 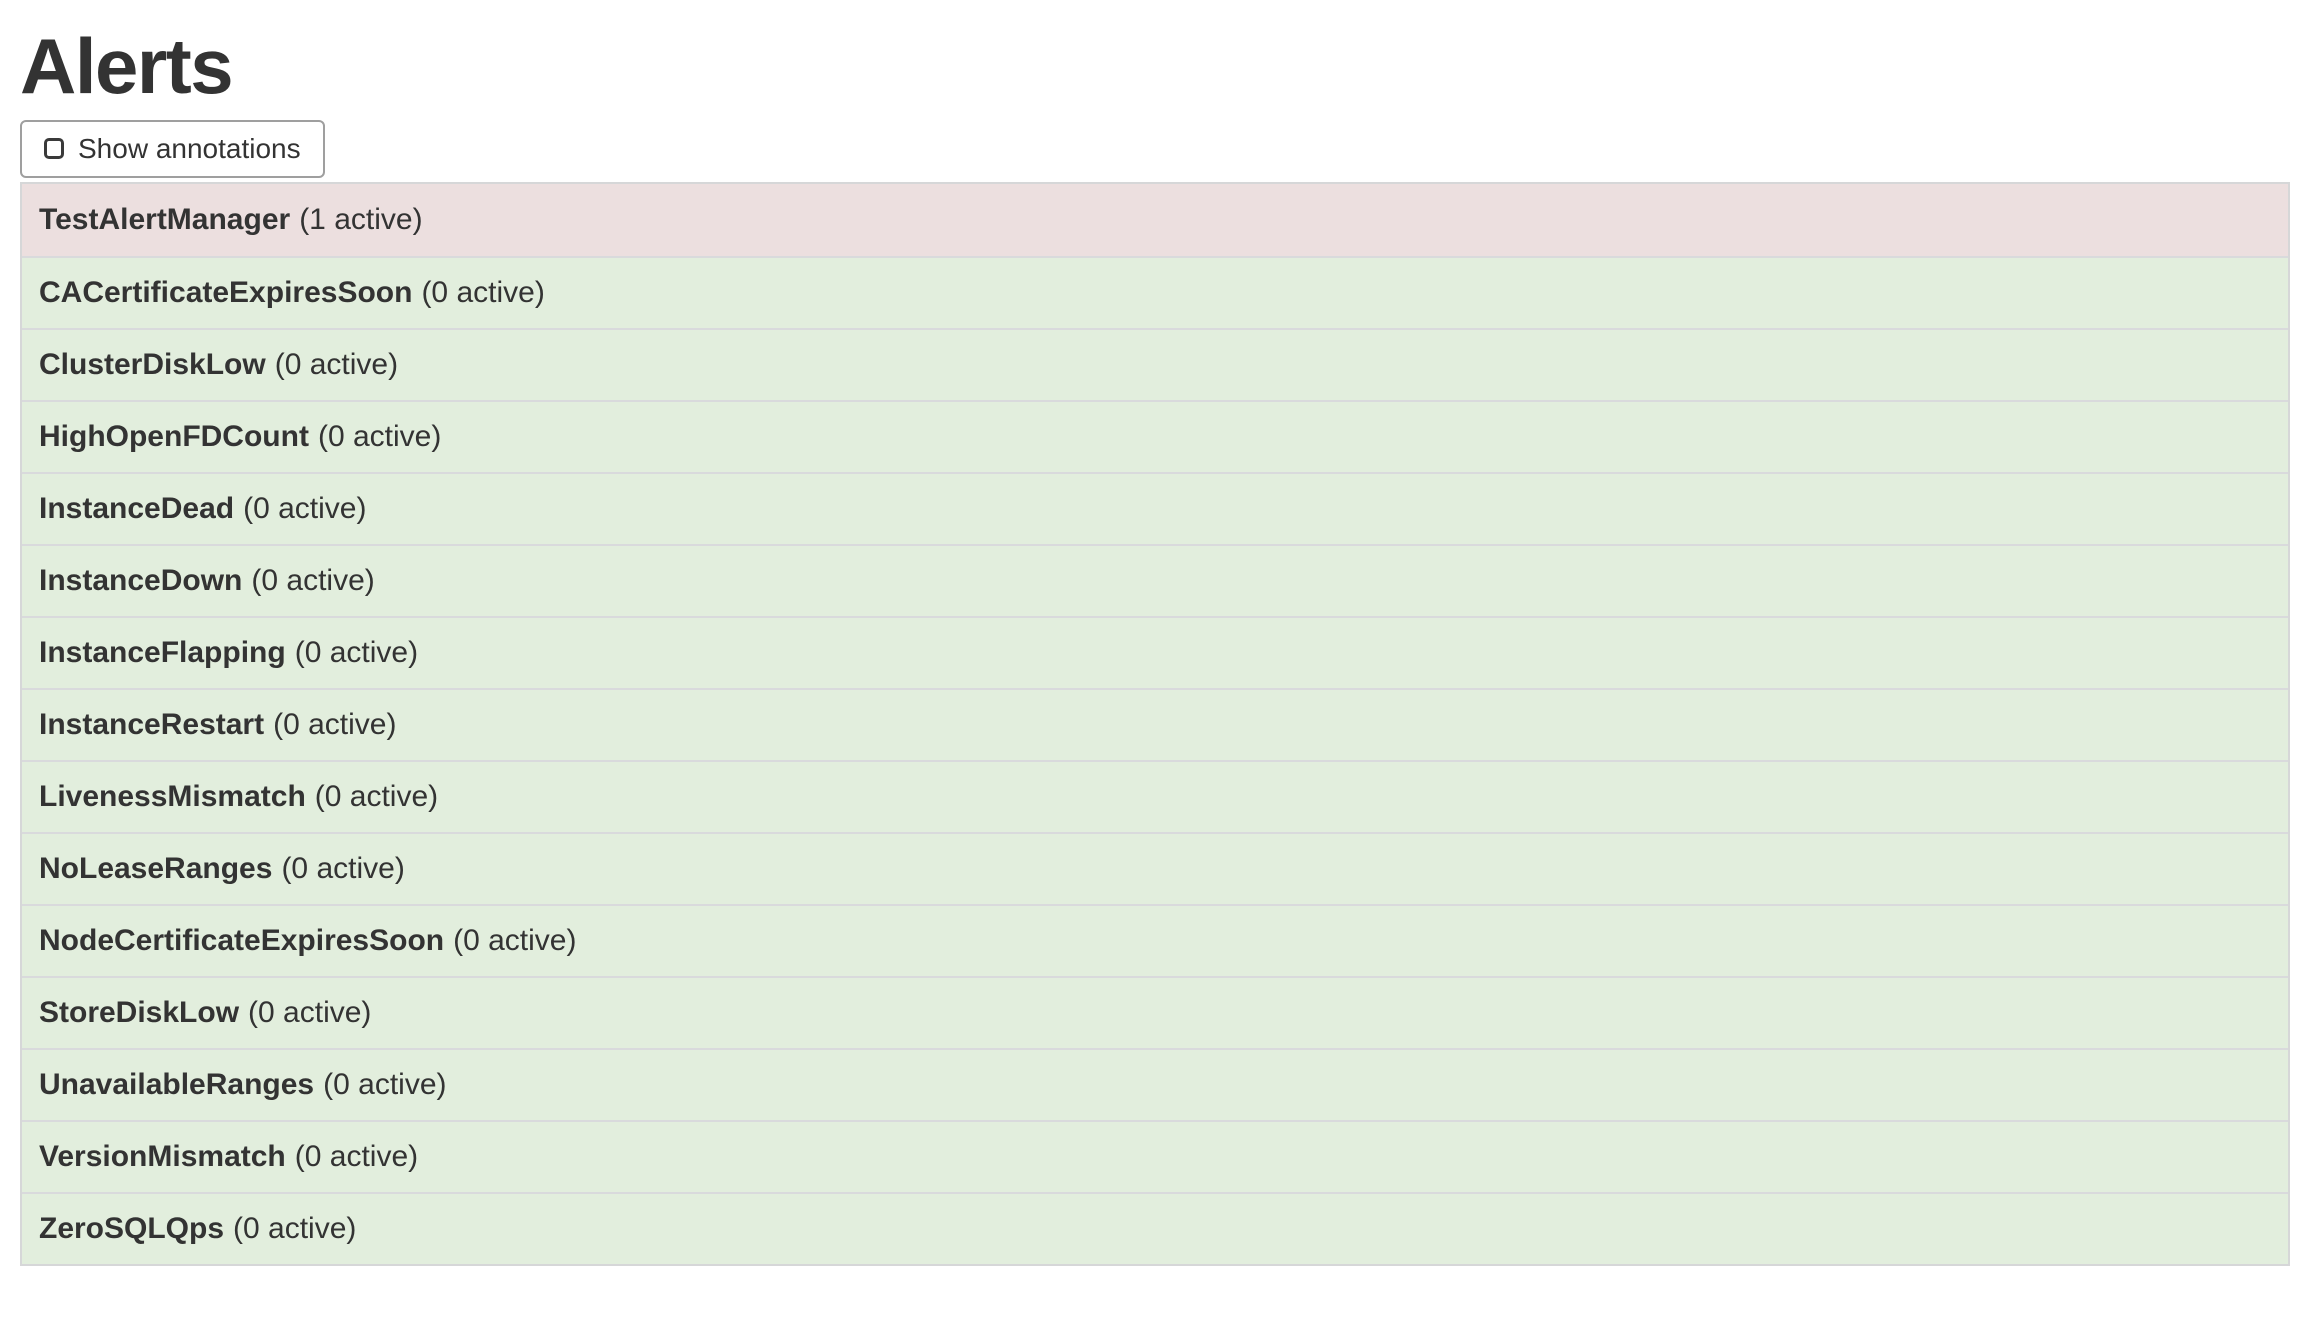 What do you see at coordinates (1155, 219) in the screenshot?
I see `alert-row: TestAlertManager (1 active)` at bounding box center [1155, 219].